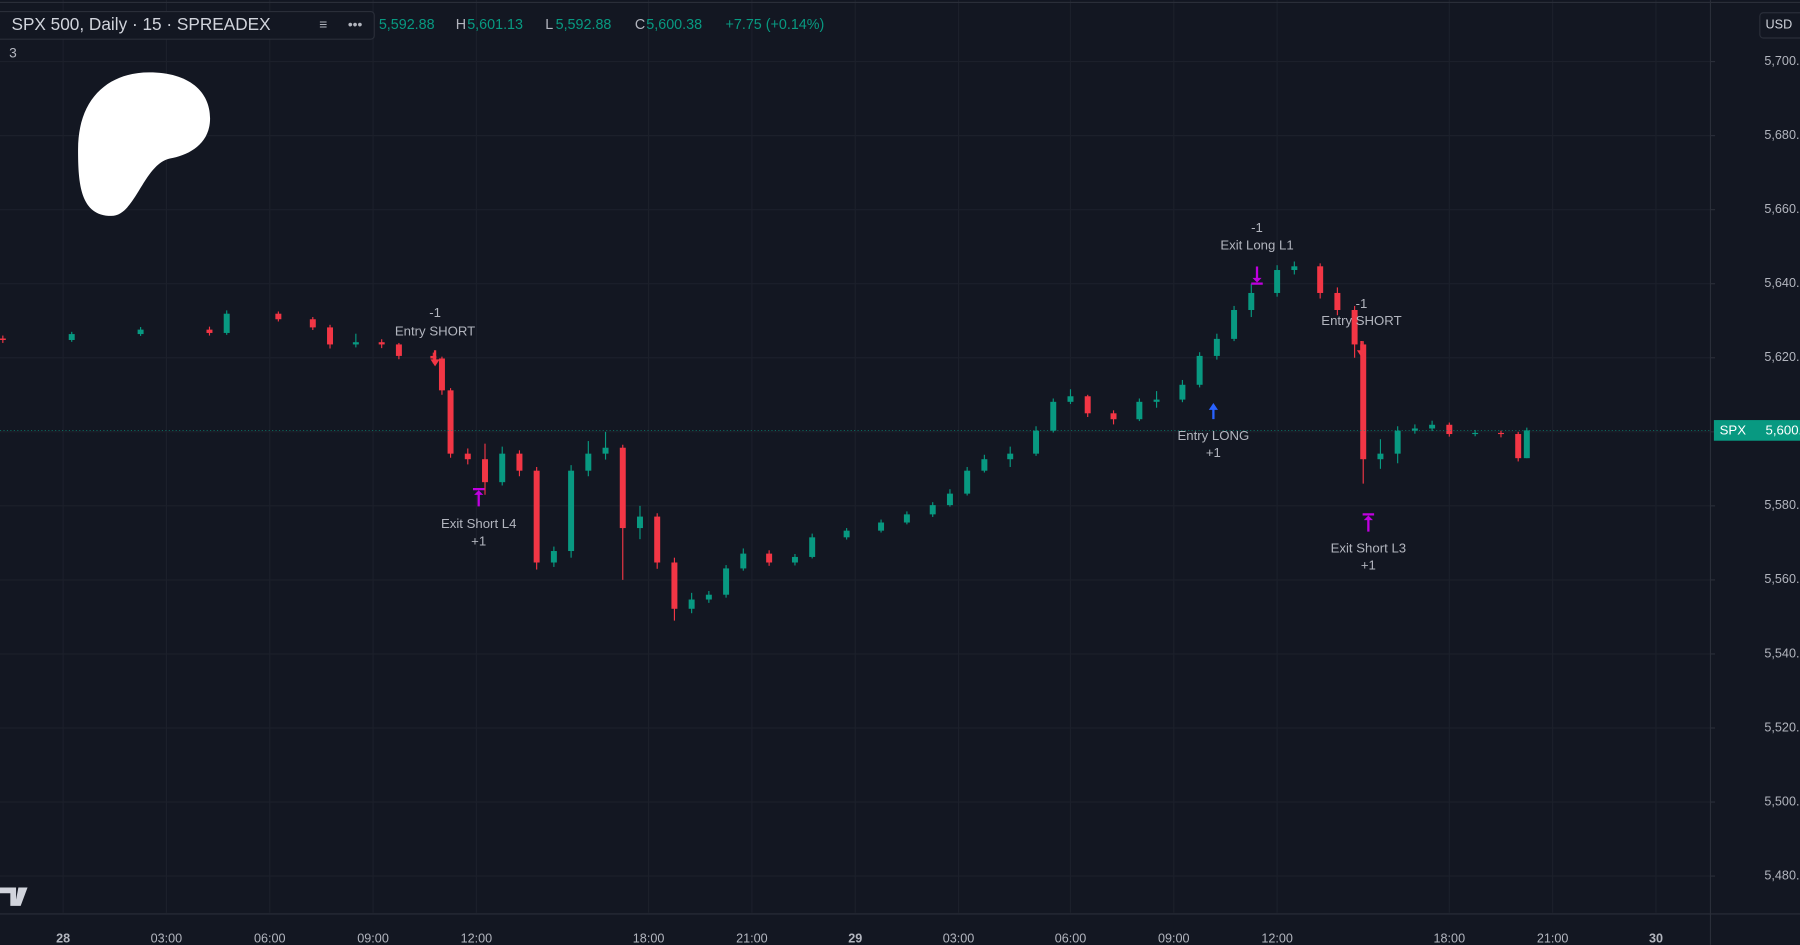  What do you see at coordinates (855, 938) in the screenshot?
I see `x-tick-label: 29` at bounding box center [855, 938].